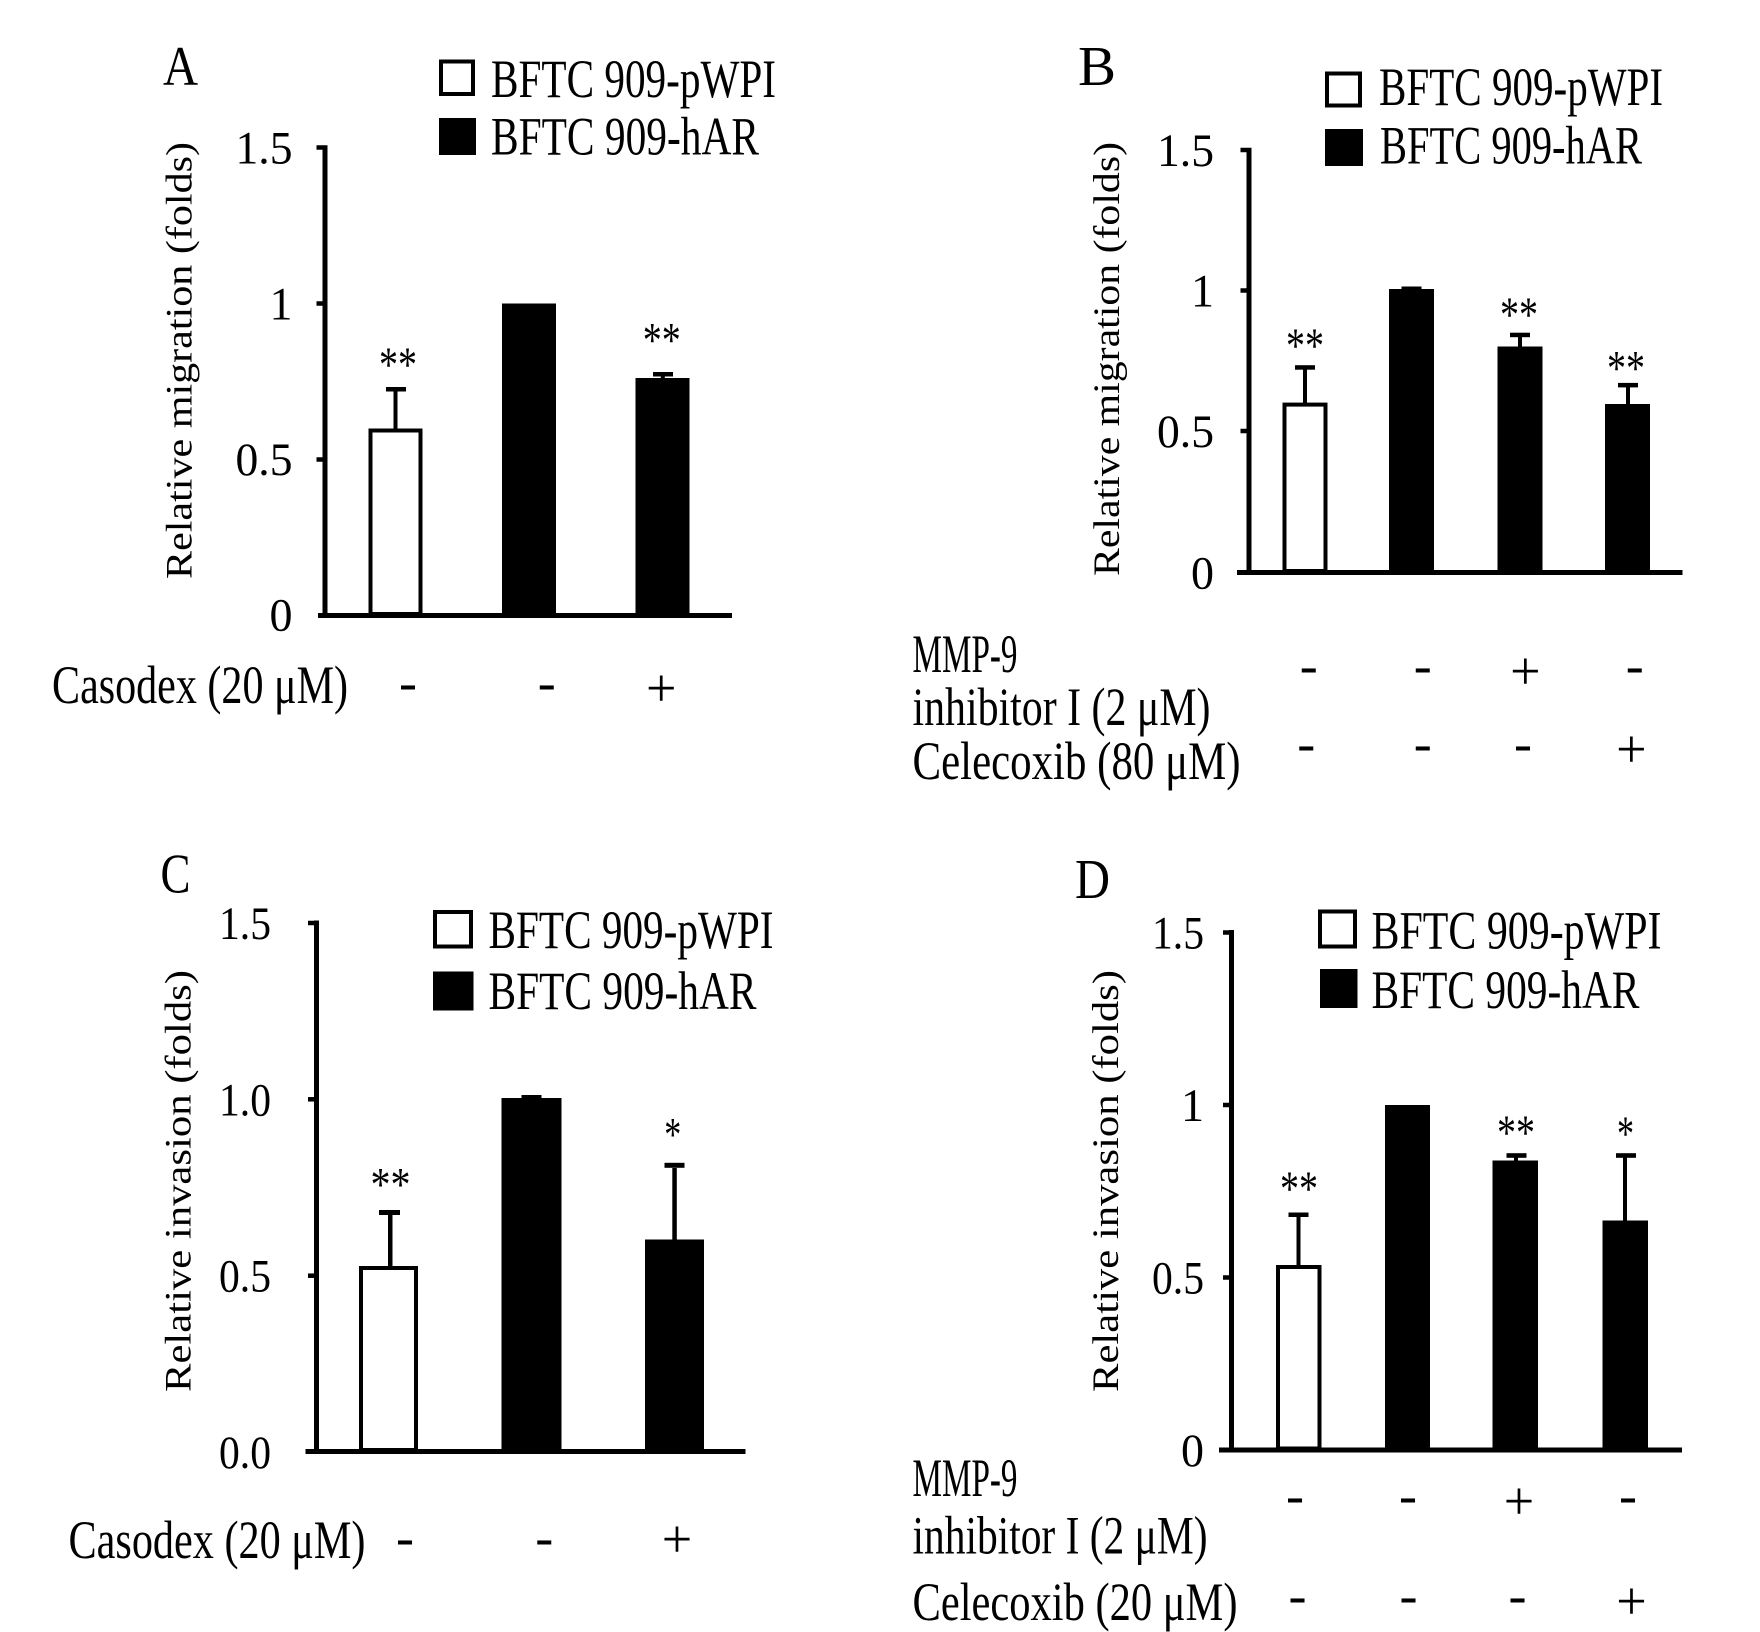  Describe the element at coordinates (245, 1453) in the screenshot. I see `svg-text: 0.0` at that location.